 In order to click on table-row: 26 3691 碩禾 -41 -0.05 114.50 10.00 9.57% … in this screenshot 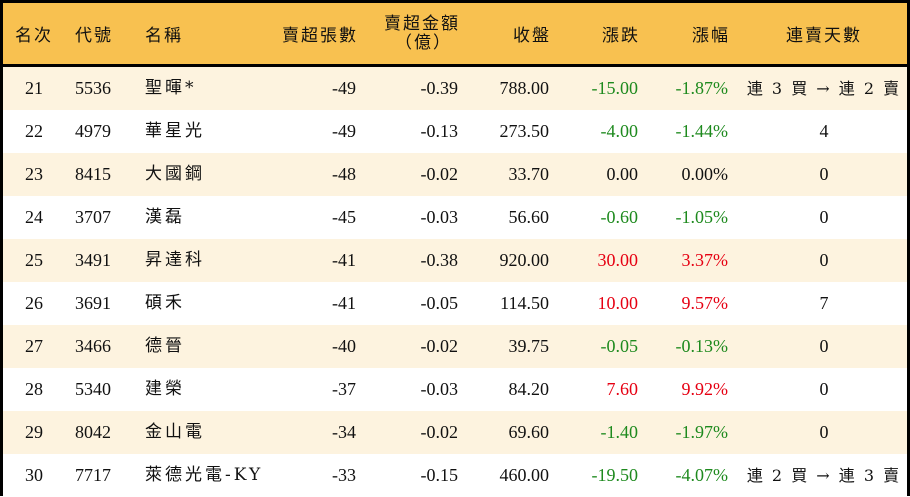, I will do `click(455, 303)`.